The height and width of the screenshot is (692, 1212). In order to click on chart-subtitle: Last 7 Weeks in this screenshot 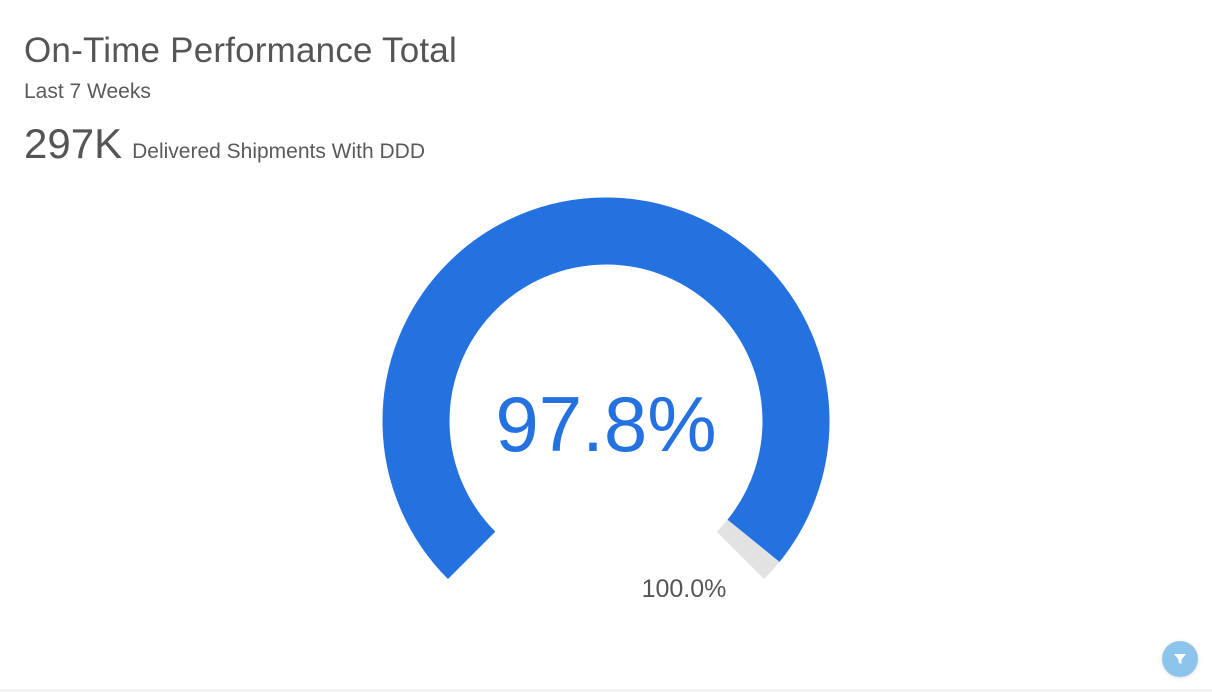, I will do `click(87, 91)`.